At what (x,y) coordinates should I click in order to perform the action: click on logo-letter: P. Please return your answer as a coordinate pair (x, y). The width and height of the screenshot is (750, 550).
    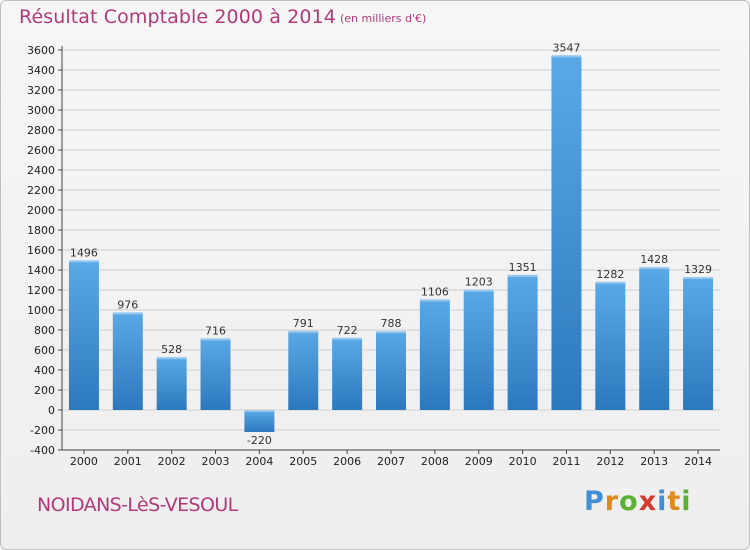
    Looking at the image, I should click on (594, 501).